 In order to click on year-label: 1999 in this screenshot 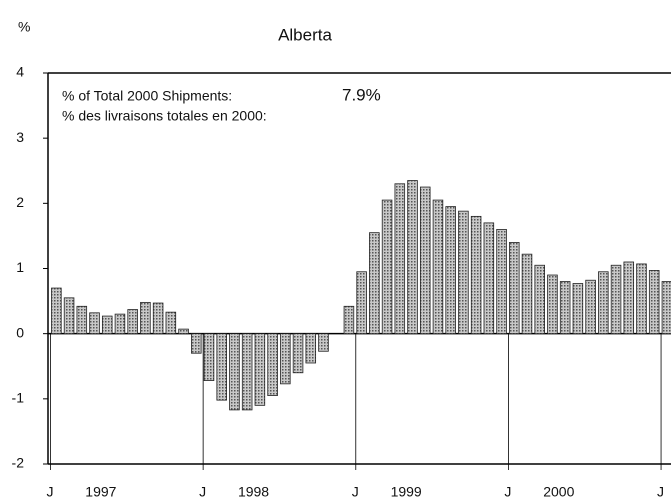, I will do `click(406, 492)`.